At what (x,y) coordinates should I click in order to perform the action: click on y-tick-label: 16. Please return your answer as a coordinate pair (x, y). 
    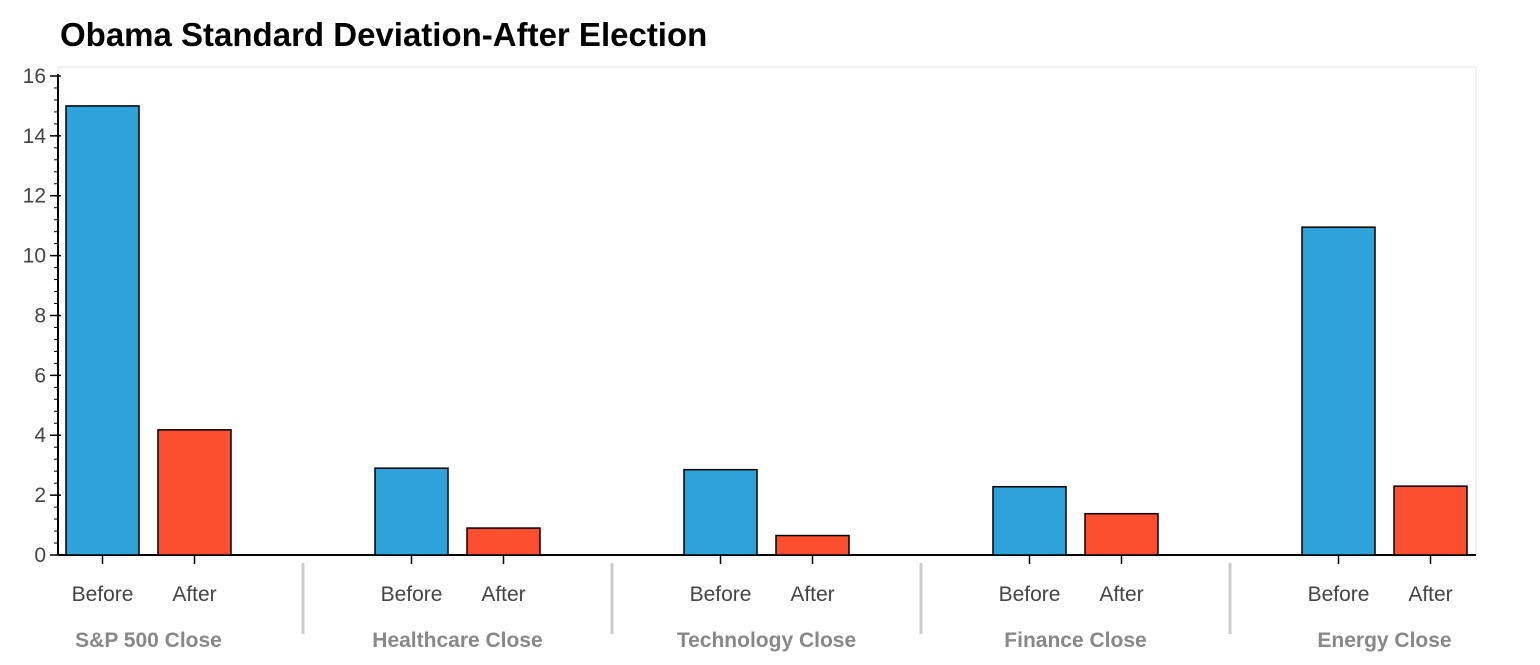
    Looking at the image, I should click on (34, 76).